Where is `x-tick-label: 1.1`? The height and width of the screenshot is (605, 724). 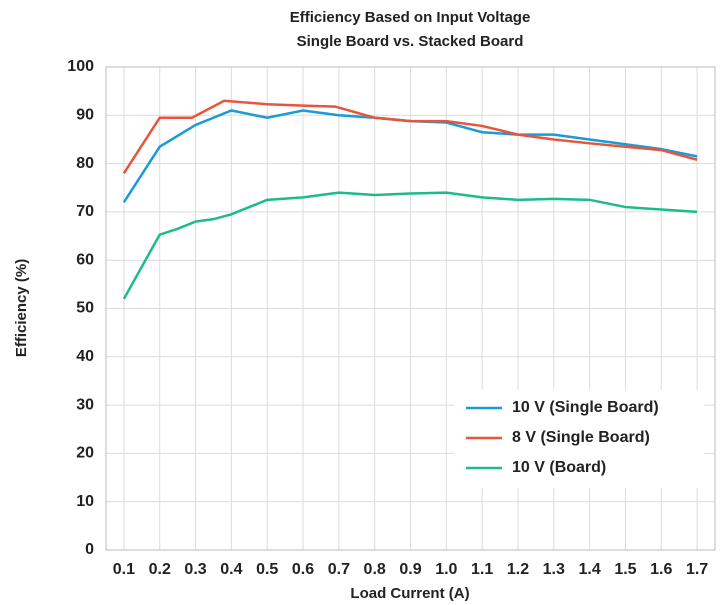
x-tick-label: 1.1 is located at coordinates (482, 569).